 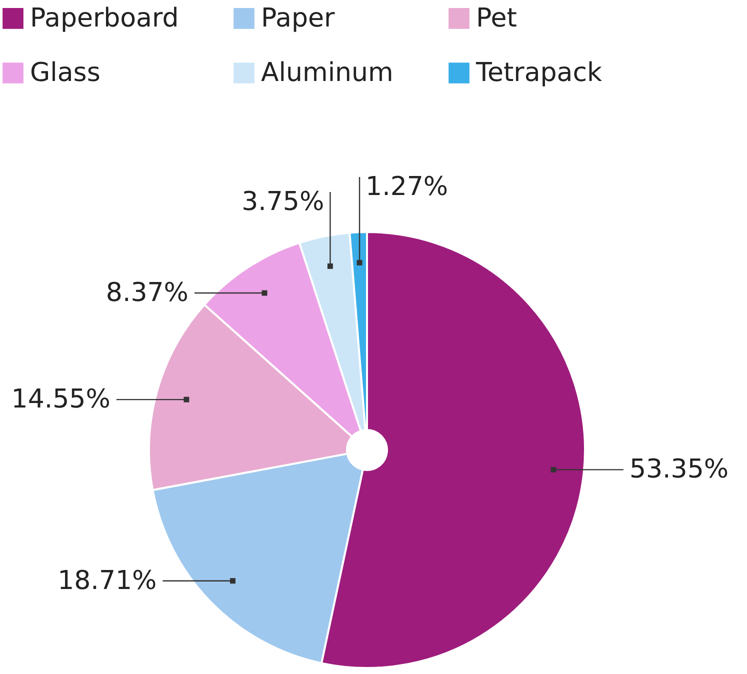 I want to click on legend-label: Pet, so click(x=496, y=18).